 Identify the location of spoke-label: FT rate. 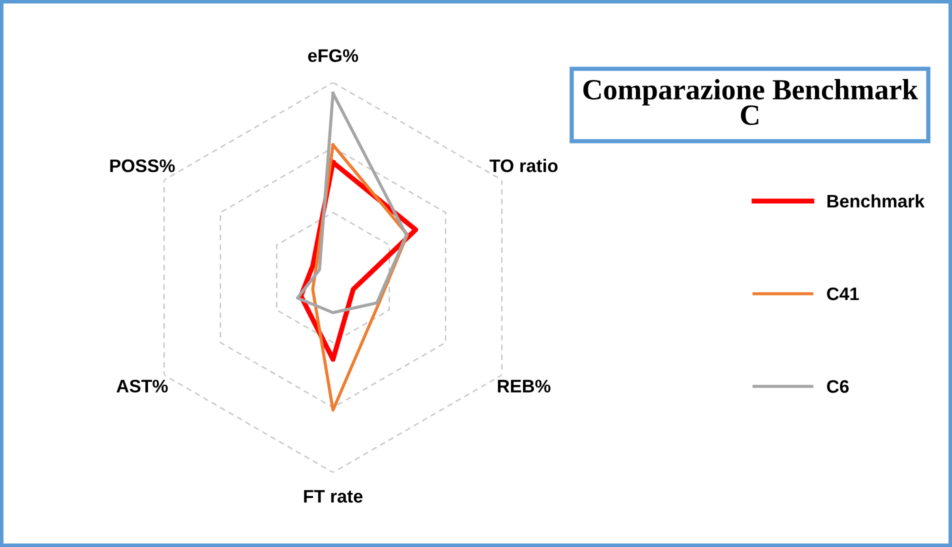
(333, 496).